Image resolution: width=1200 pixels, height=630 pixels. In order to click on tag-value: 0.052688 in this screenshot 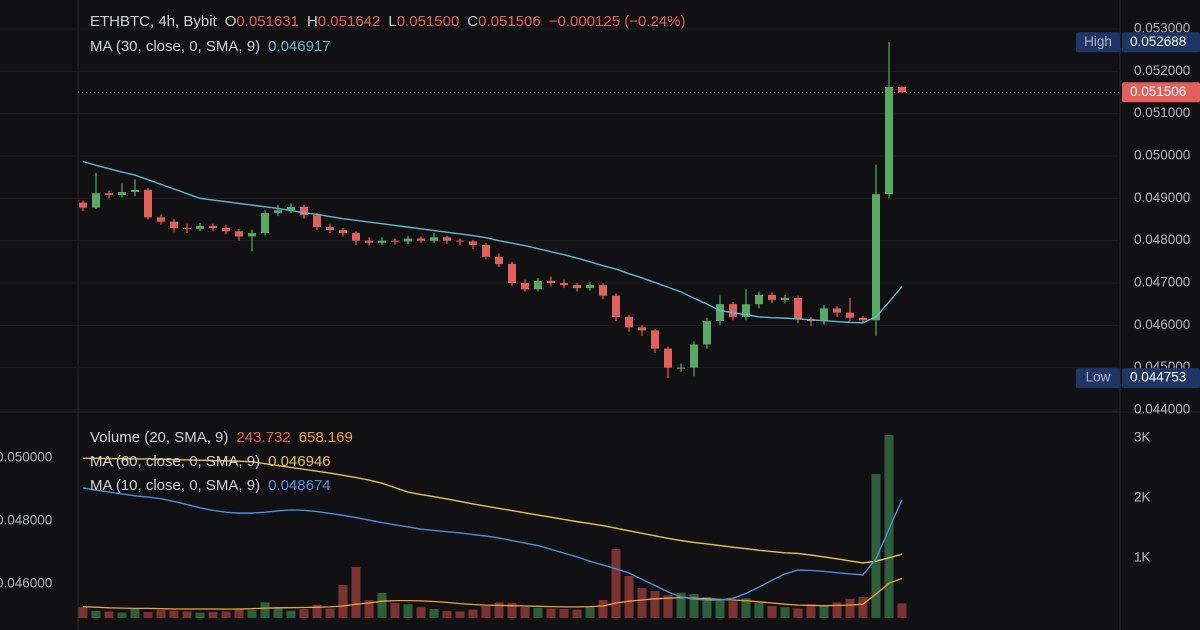, I will do `click(1158, 41)`.